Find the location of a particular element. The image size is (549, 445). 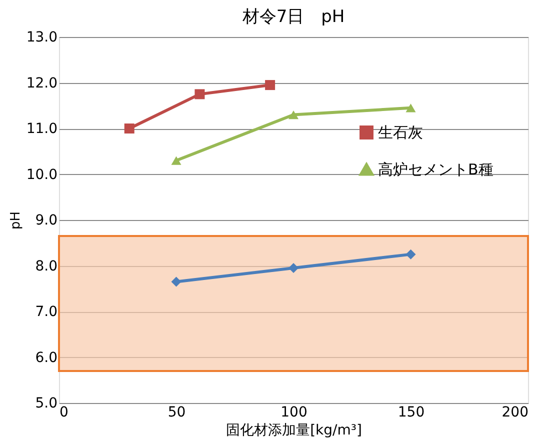

x-tick-label: 200 is located at coordinates (515, 412).